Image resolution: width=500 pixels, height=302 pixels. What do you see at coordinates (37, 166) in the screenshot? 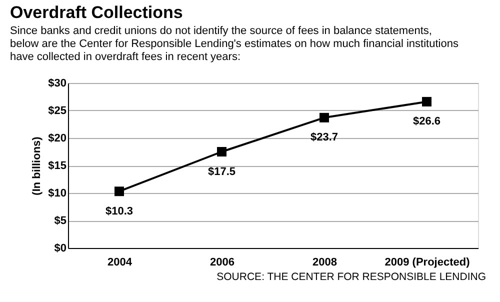
I see `y-axis-title: (In billions)` at bounding box center [37, 166].